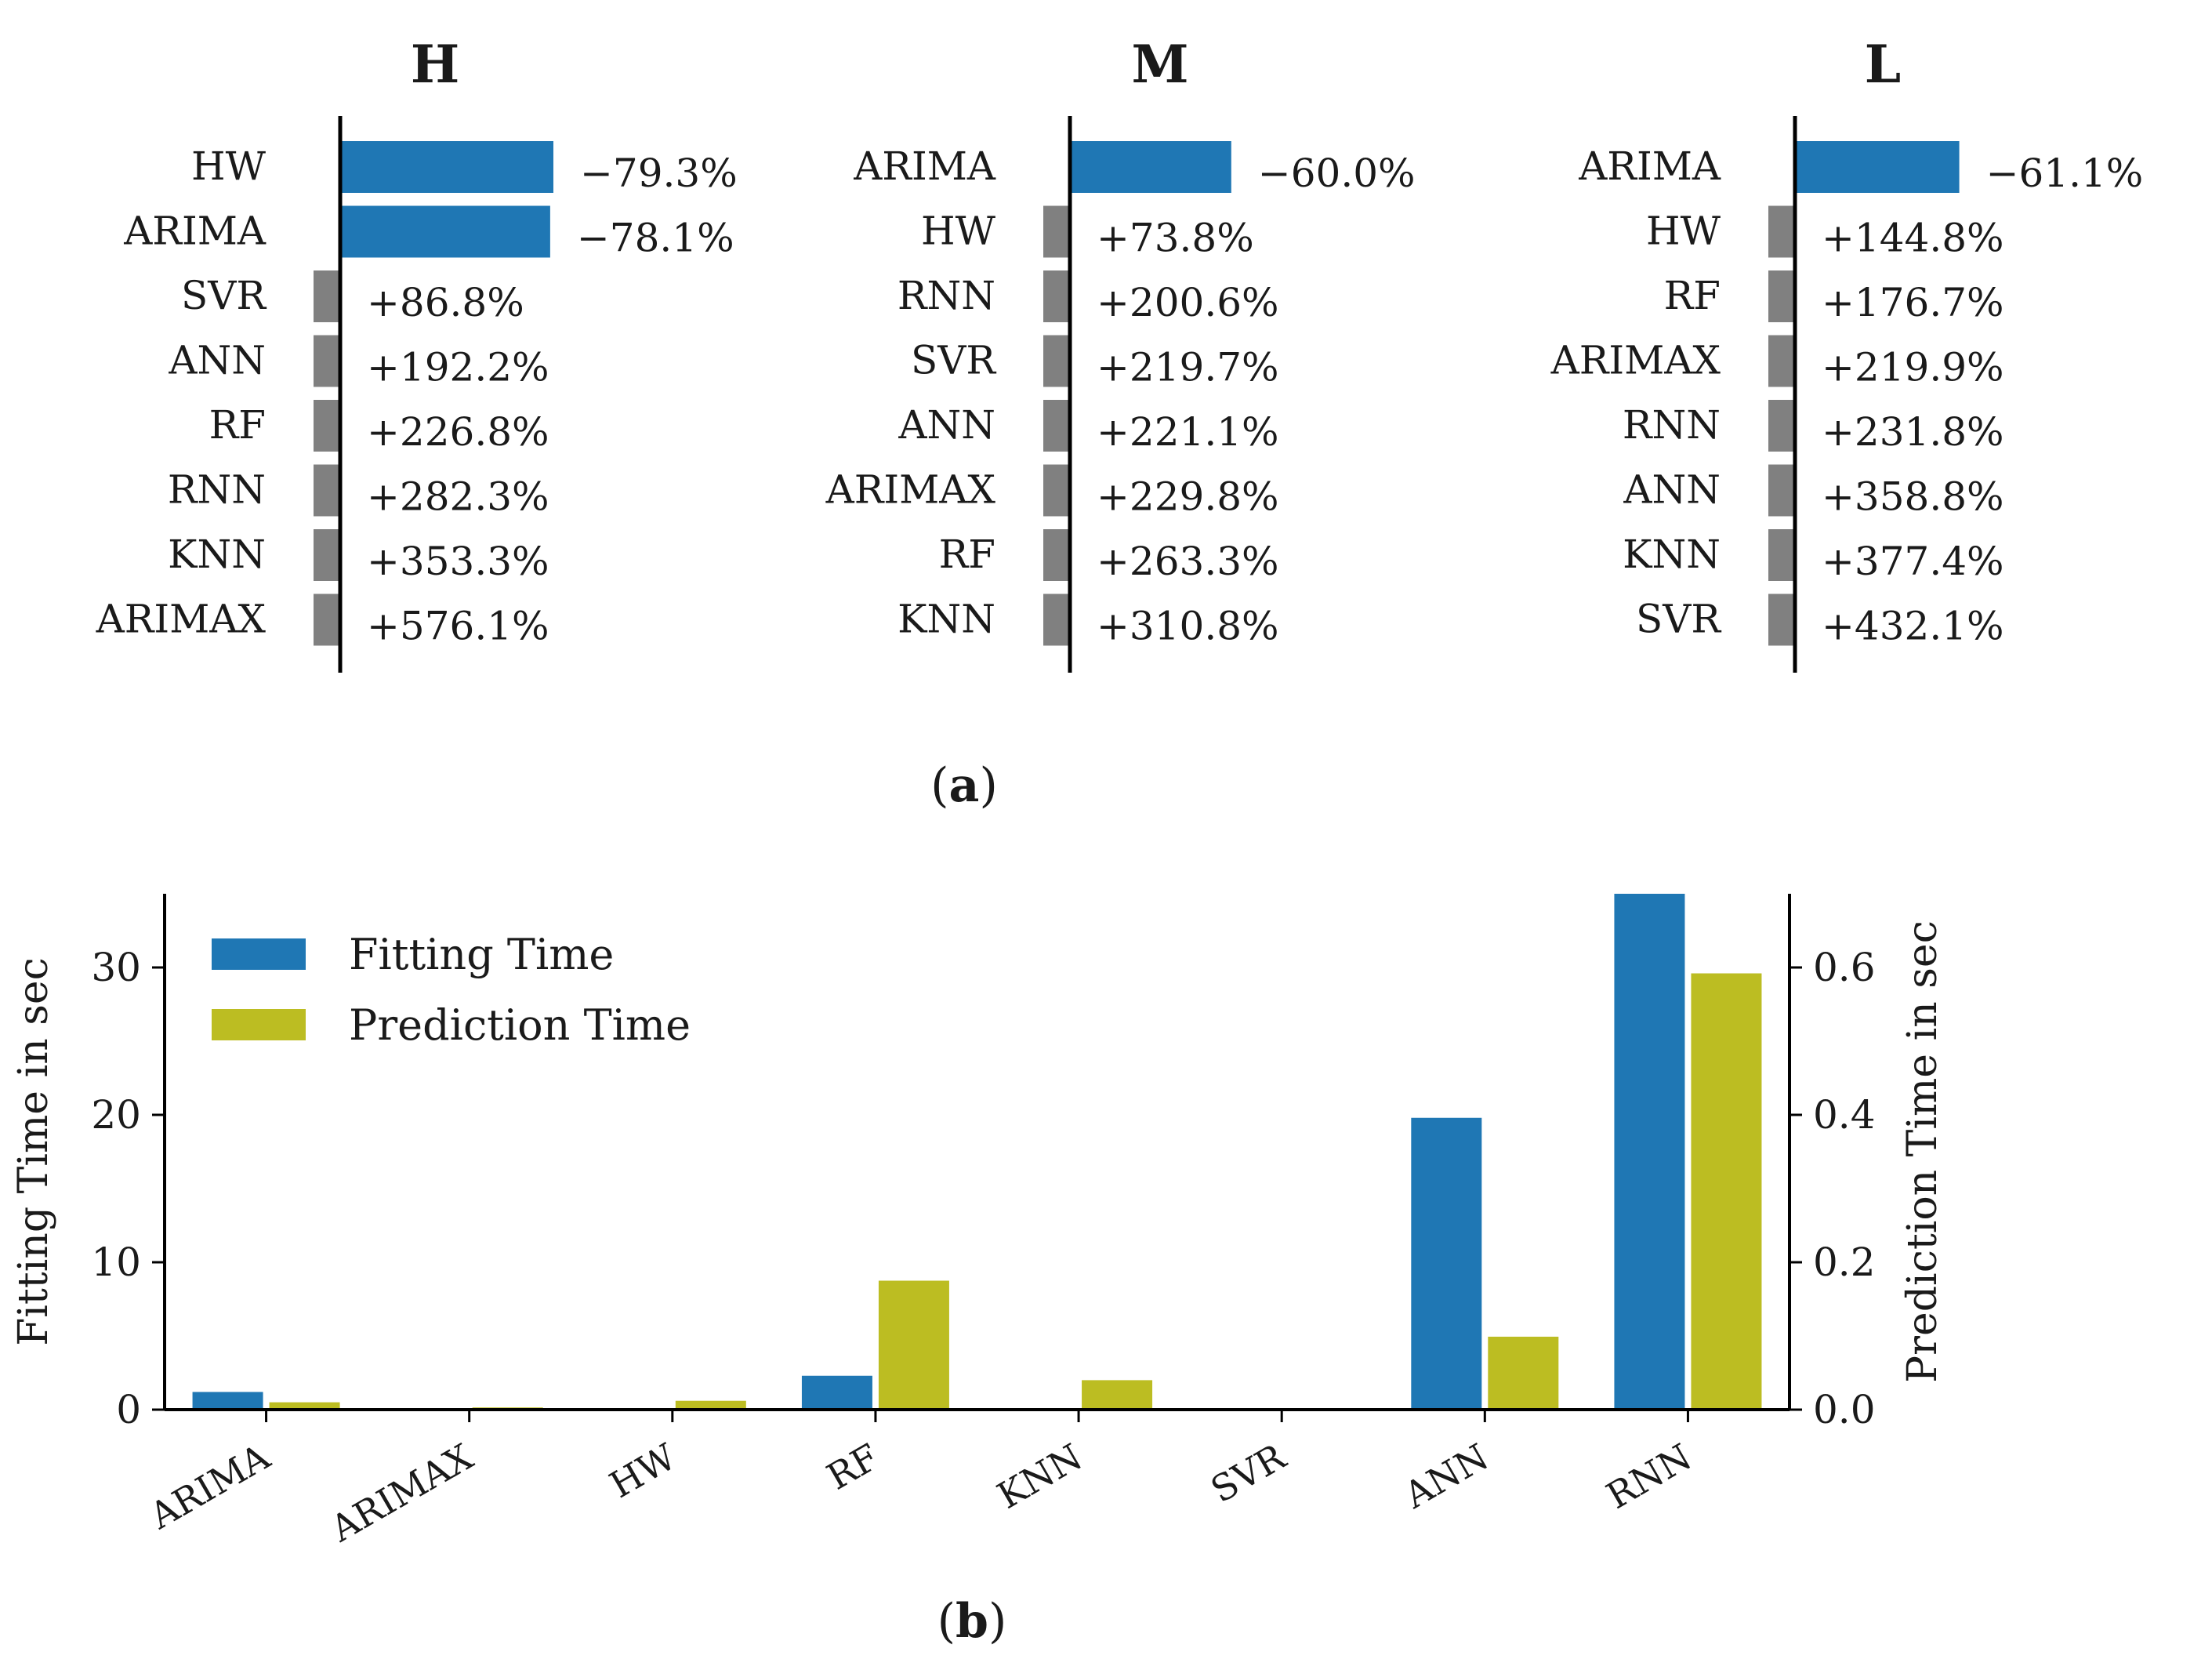 The height and width of the screenshot is (1677, 2212). Describe the element at coordinates (1445, 1476) in the screenshot. I see `x-tick-label: ANN` at that location.